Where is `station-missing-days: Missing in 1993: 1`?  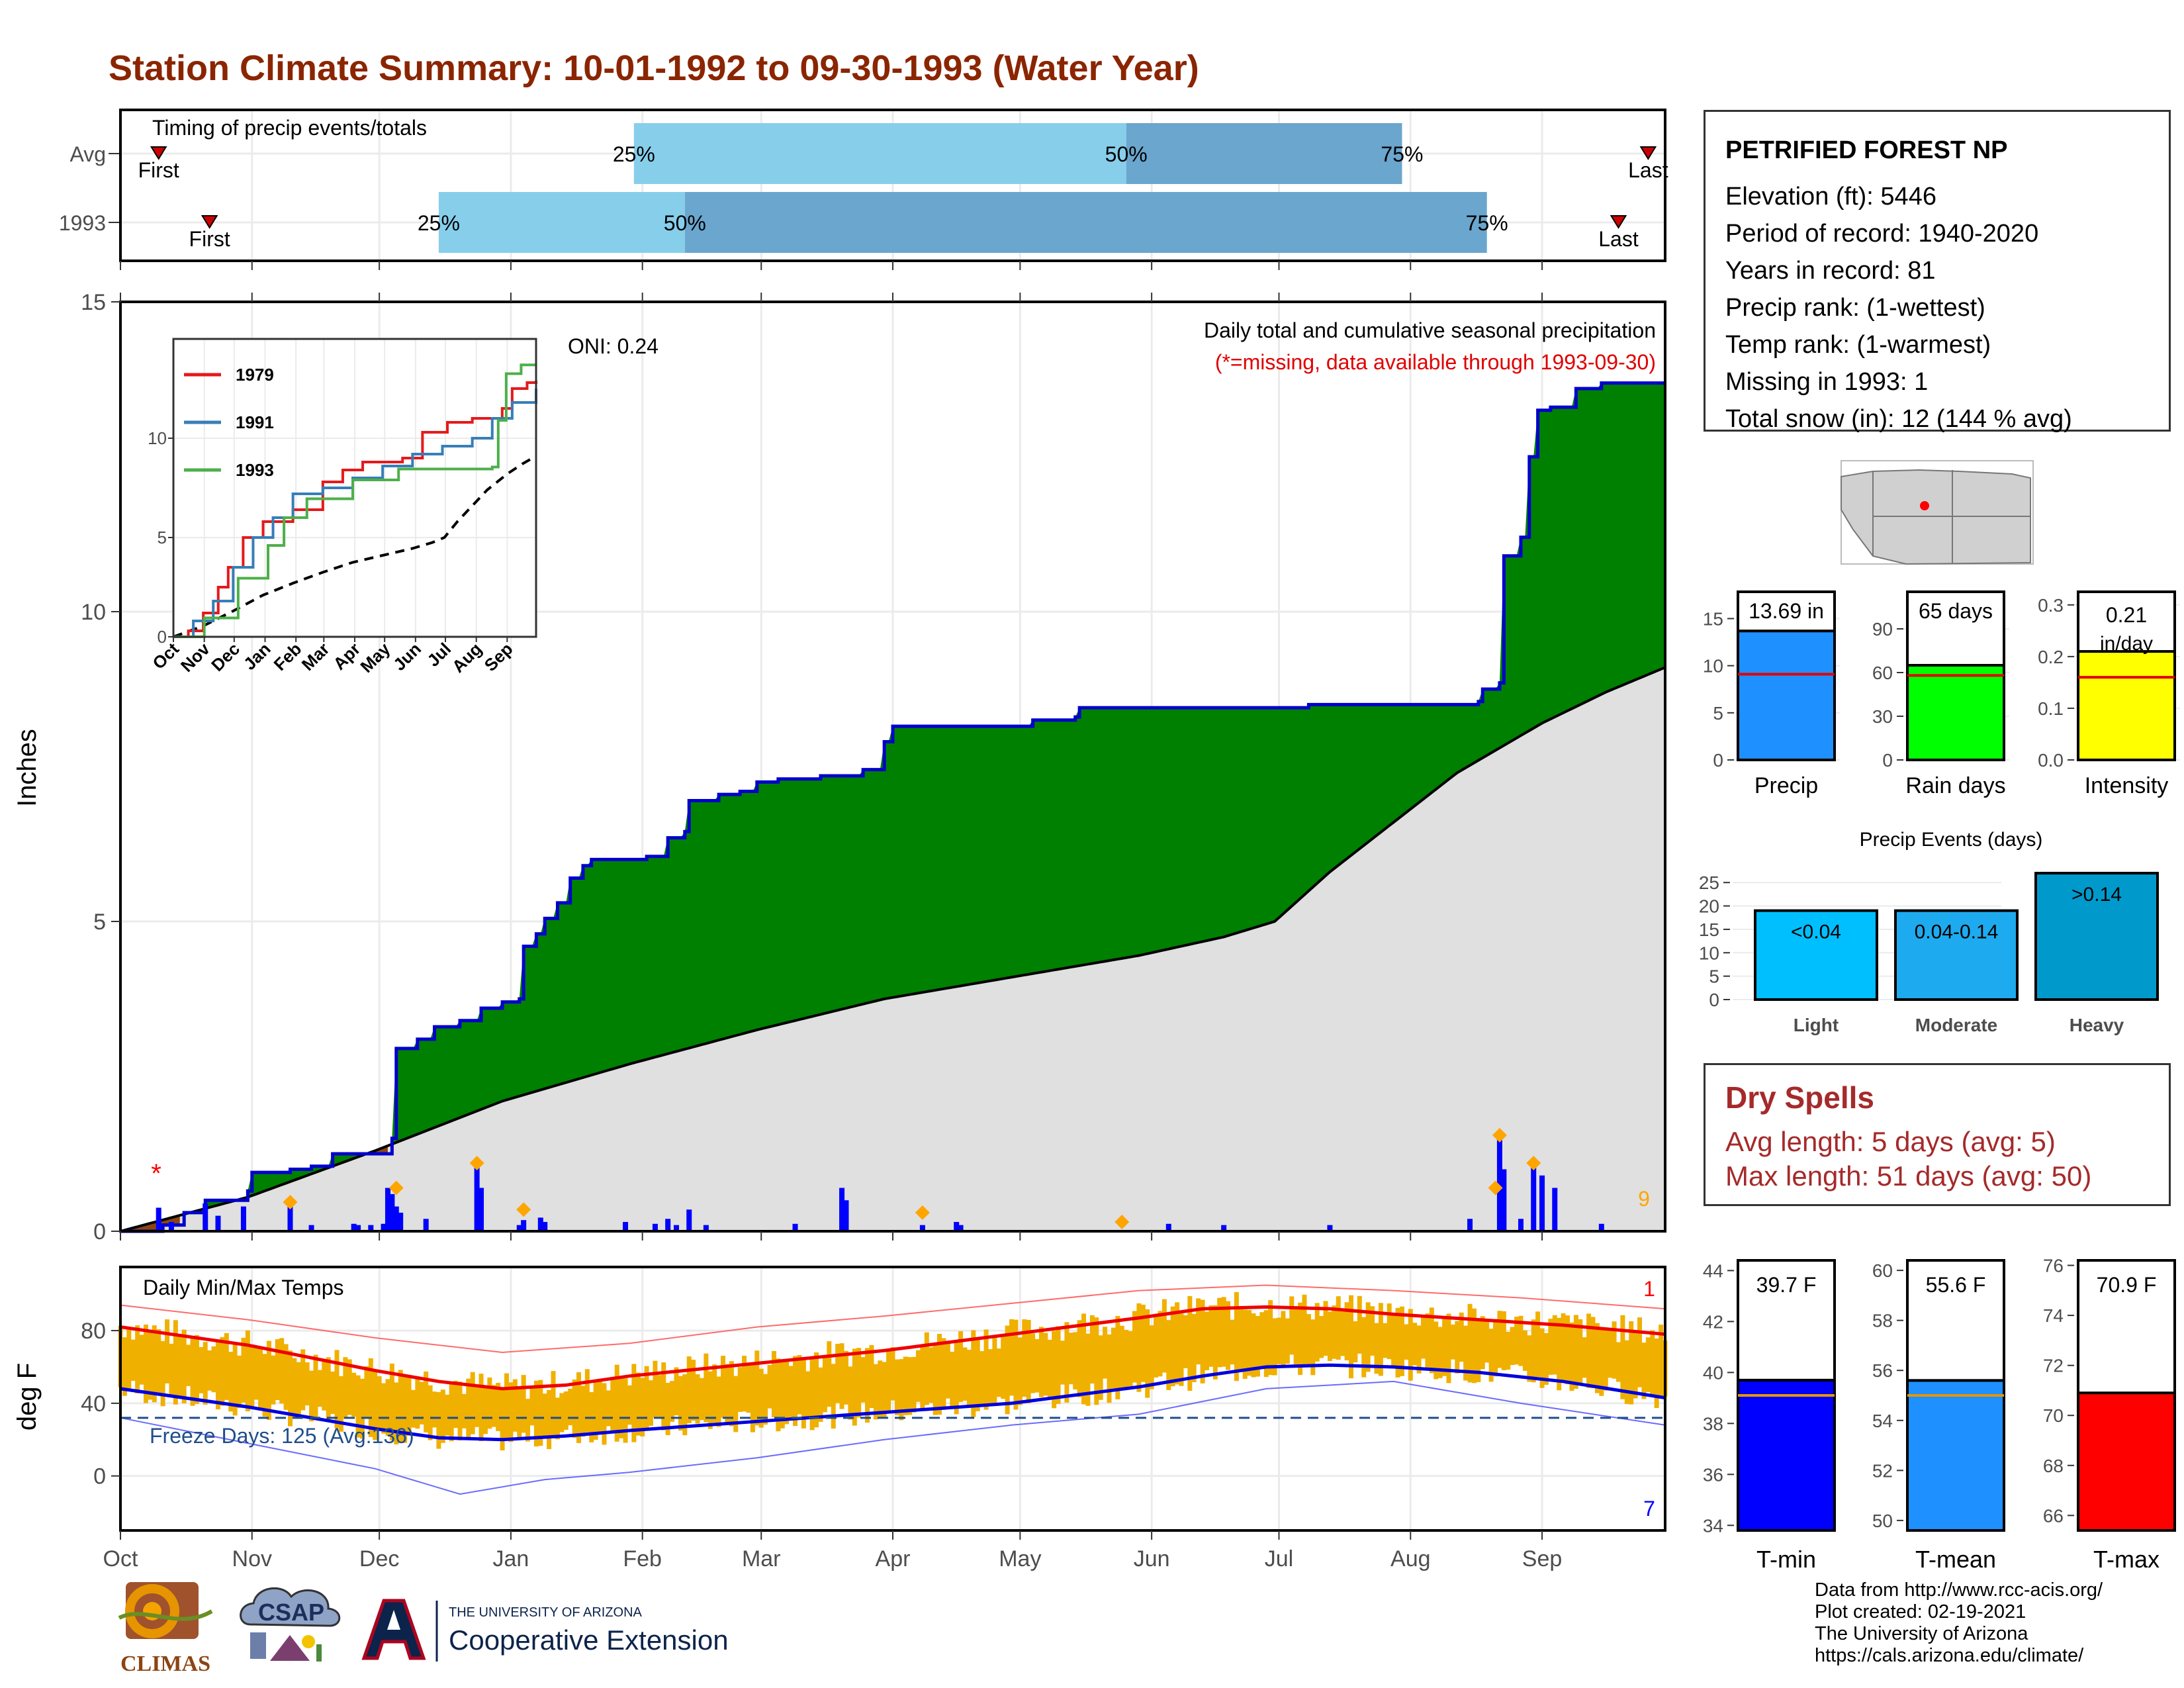 station-missing-days: Missing in 1993: 1 is located at coordinates (1827, 382).